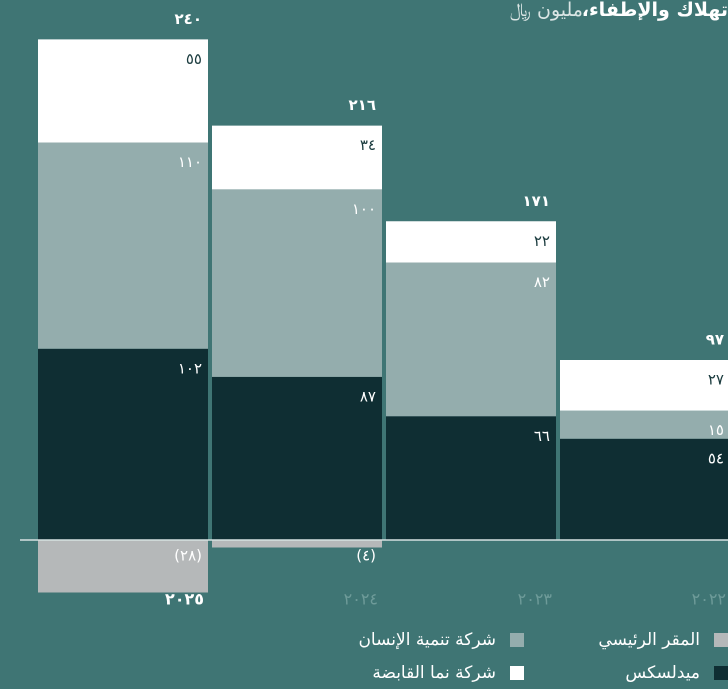 Image resolution: width=728 pixels, height=689 pixels. I want to click on legend-label: شركة نما القابضة, so click(434, 673).